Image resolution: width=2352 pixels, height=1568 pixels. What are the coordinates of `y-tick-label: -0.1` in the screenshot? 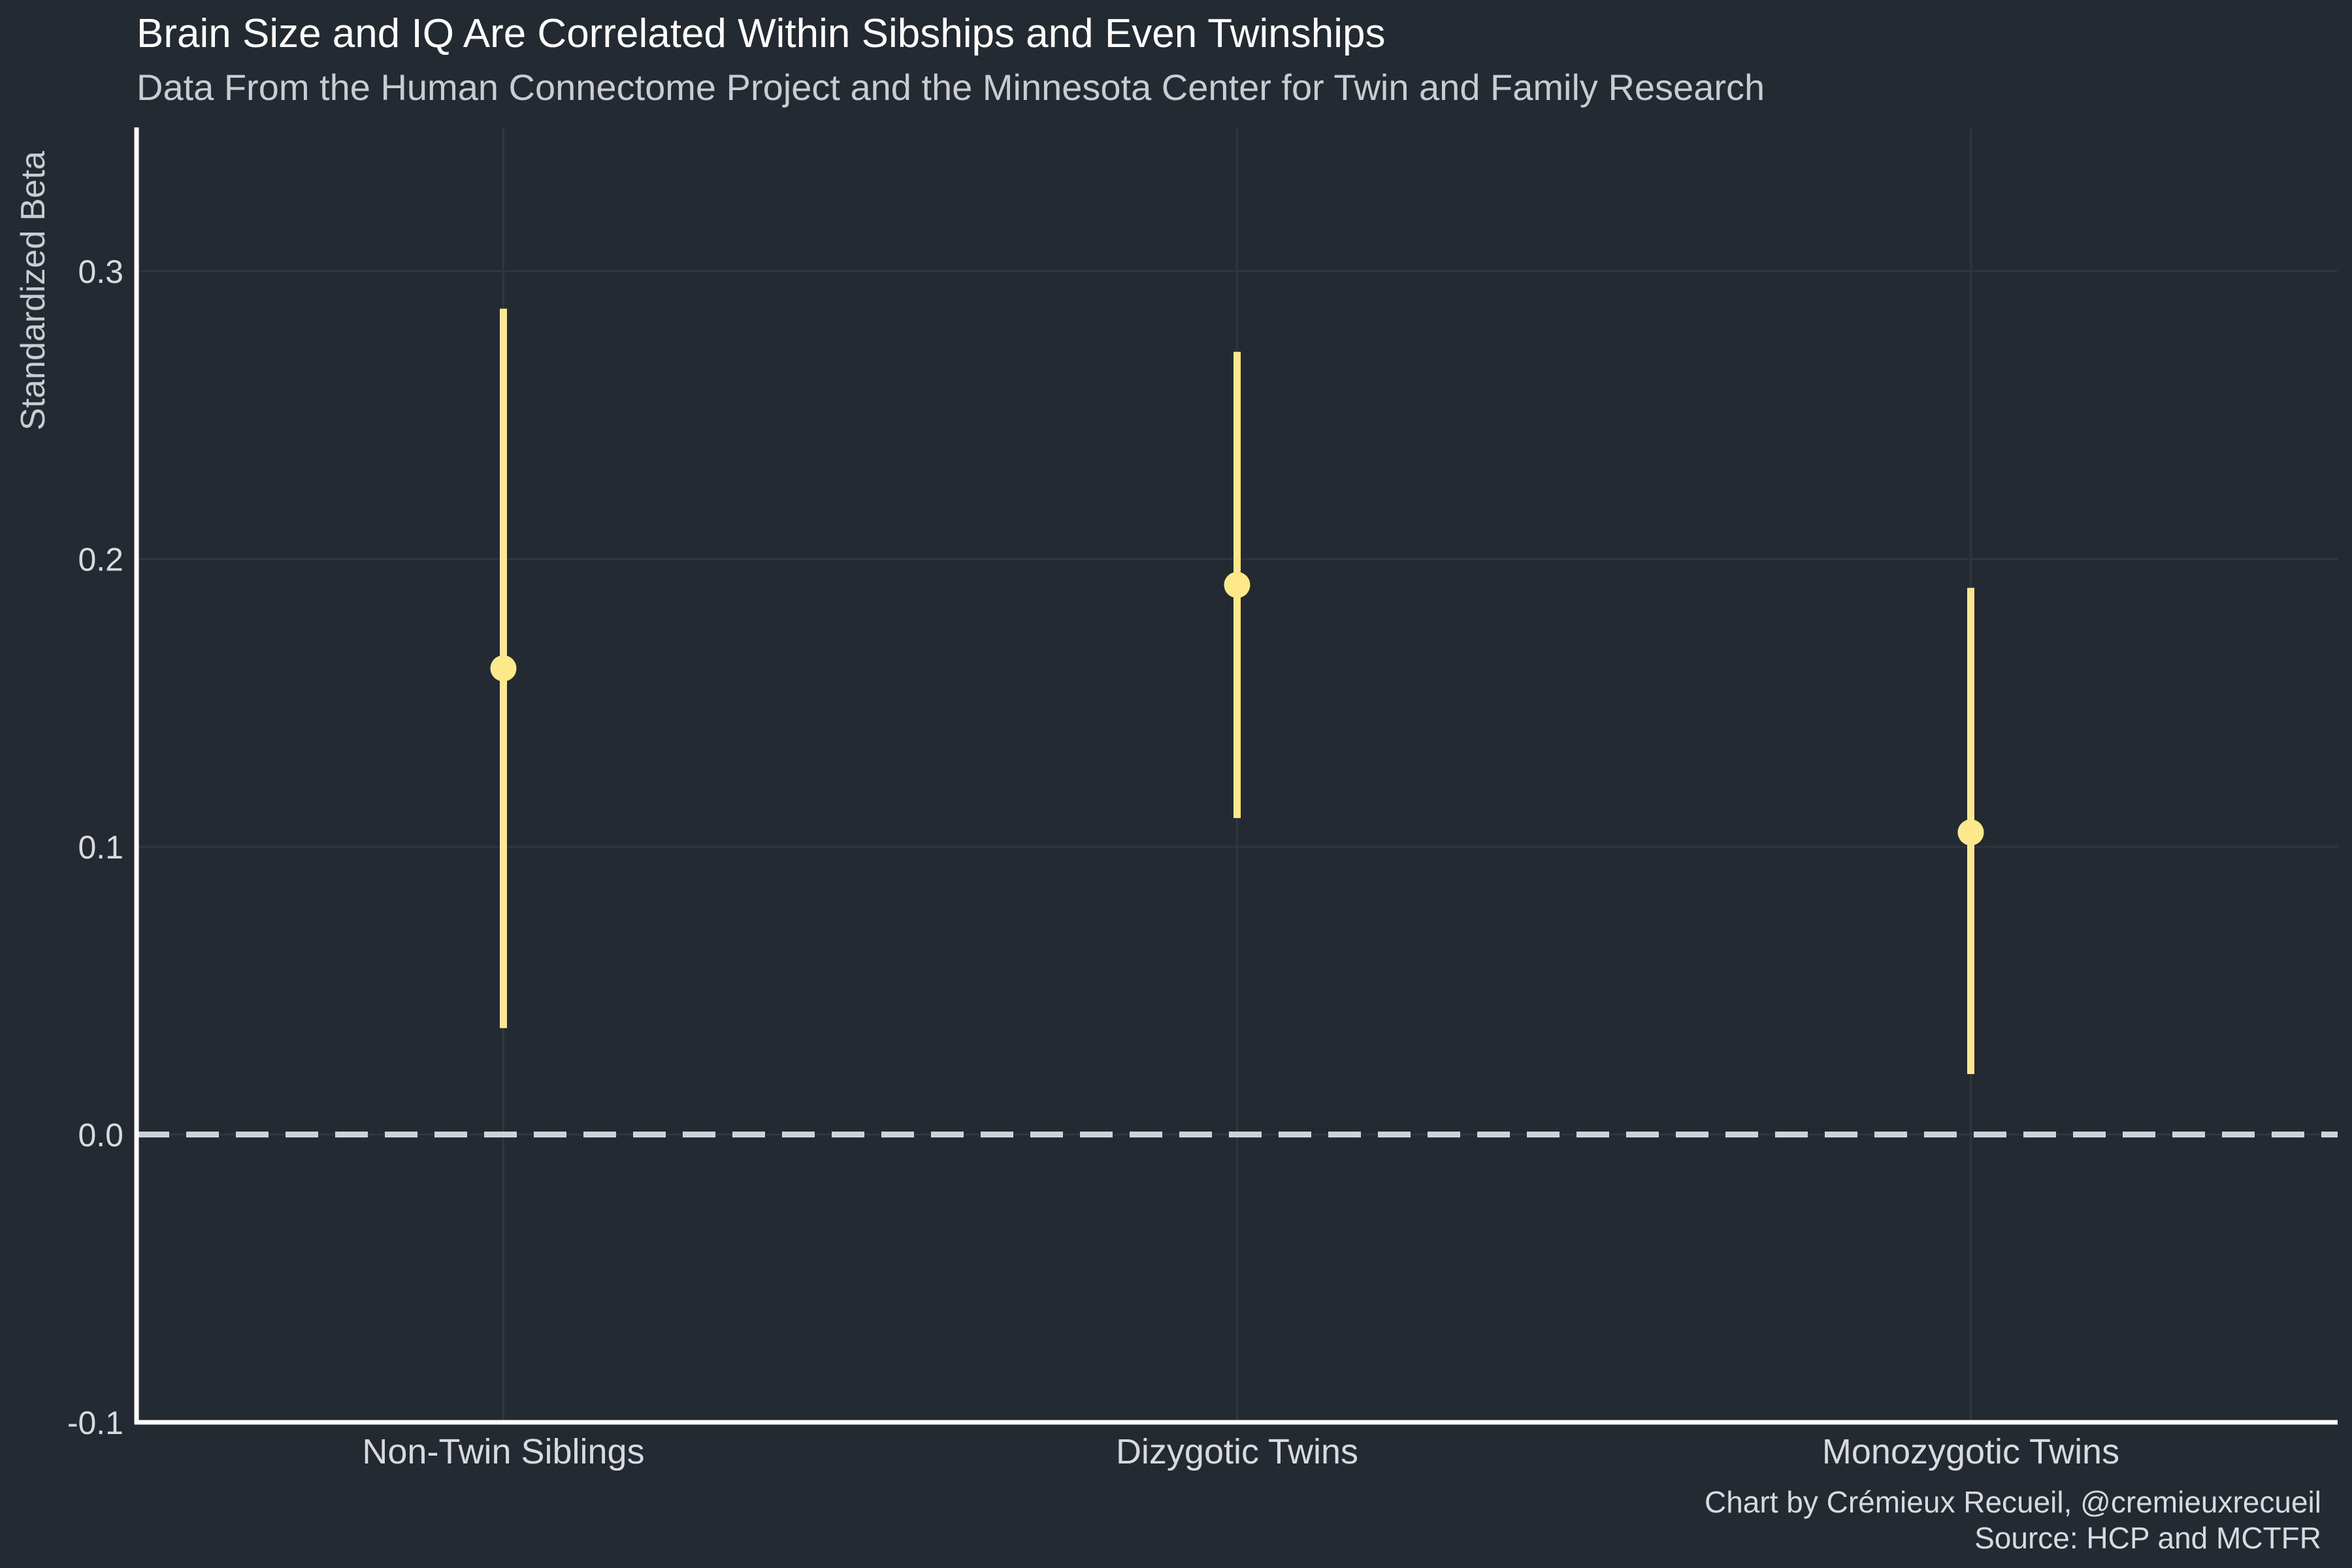 It's located at (95, 1423).